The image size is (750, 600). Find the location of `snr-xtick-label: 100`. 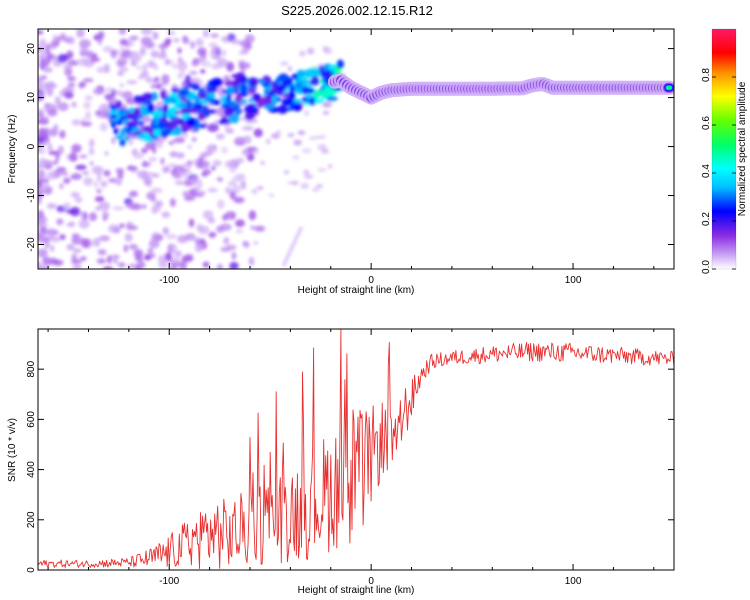

snr-xtick-label: 100 is located at coordinates (573, 581).